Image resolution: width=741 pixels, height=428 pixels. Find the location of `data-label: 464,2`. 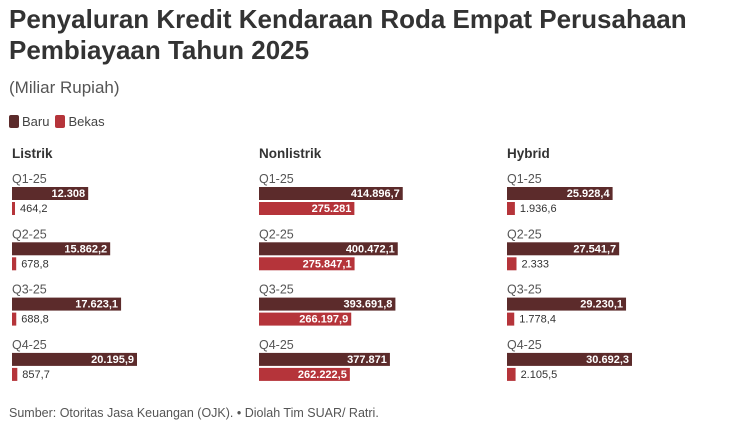

data-label: 464,2 is located at coordinates (34, 209).